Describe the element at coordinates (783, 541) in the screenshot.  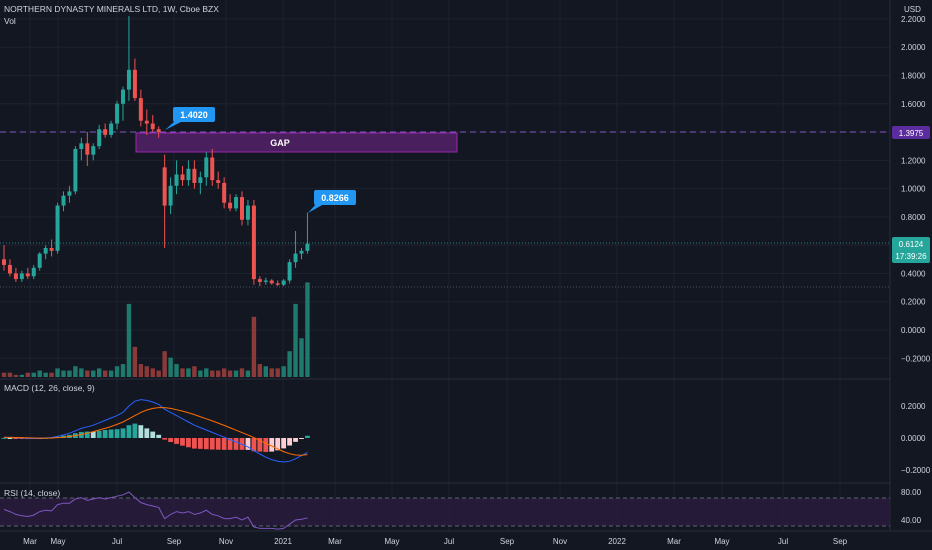
I see `time-axis-label: Jul` at that location.